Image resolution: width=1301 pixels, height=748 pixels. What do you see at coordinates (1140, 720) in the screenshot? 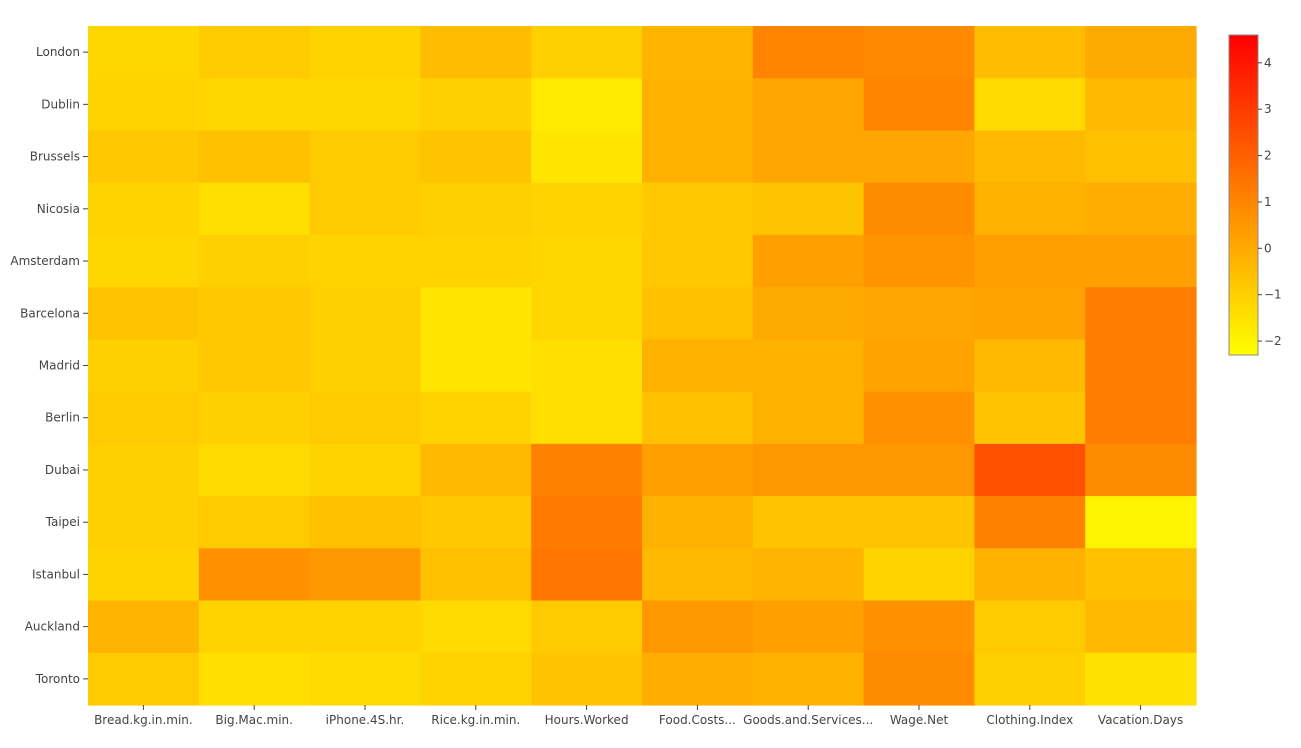
I see `x-tick-label: Vacation.Days` at bounding box center [1140, 720].